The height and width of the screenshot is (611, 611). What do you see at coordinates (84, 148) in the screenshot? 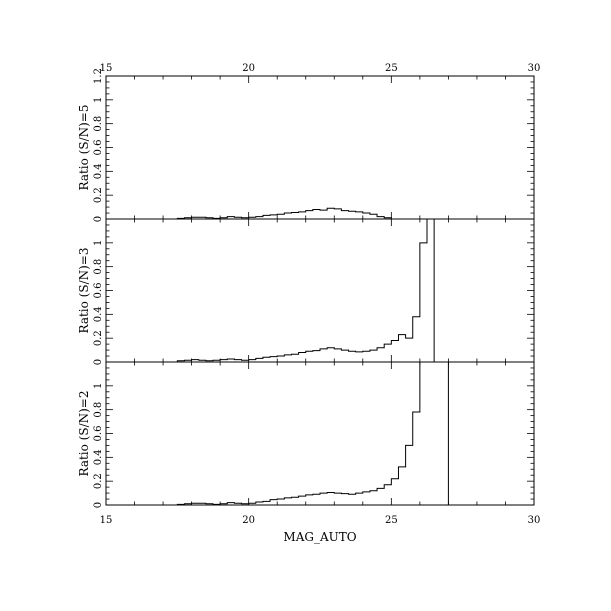
I see `panel-top-ylabel: Ratio (S/N)=5` at bounding box center [84, 148].